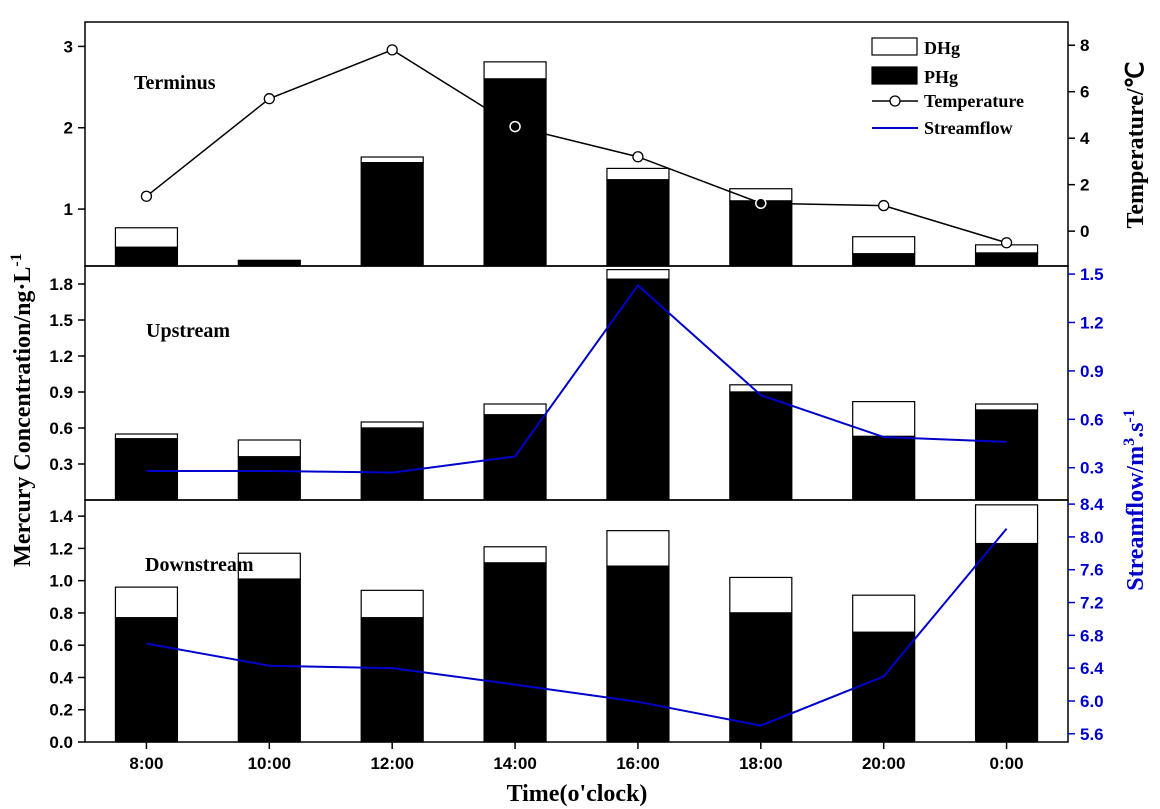  What do you see at coordinates (199, 565) in the screenshot?
I see `panel-label: Downstream` at bounding box center [199, 565].